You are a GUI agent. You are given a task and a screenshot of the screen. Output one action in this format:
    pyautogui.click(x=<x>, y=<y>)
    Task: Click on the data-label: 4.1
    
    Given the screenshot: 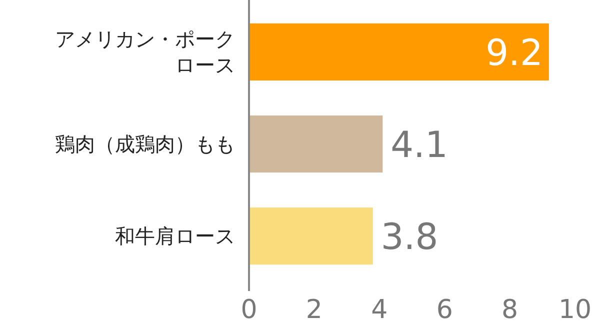 What is the action you would take?
    pyautogui.click(x=419, y=145)
    